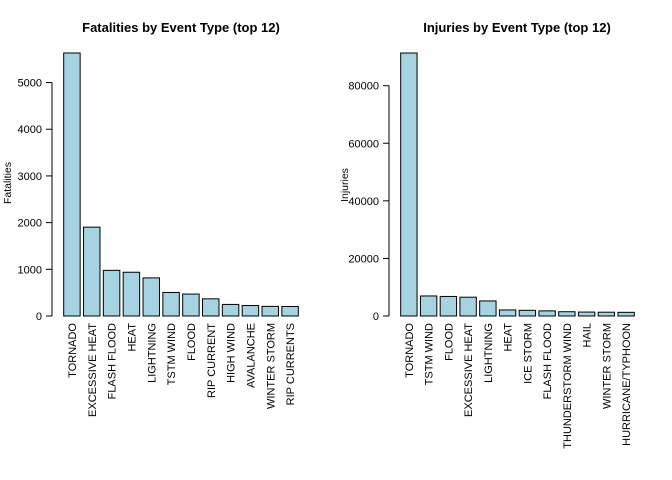 The height and width of the screenshot is (480, 672). Describe the element at coordinates (588, 335) in the screenshot. I see `x-tick-label: HAIL` at that location.